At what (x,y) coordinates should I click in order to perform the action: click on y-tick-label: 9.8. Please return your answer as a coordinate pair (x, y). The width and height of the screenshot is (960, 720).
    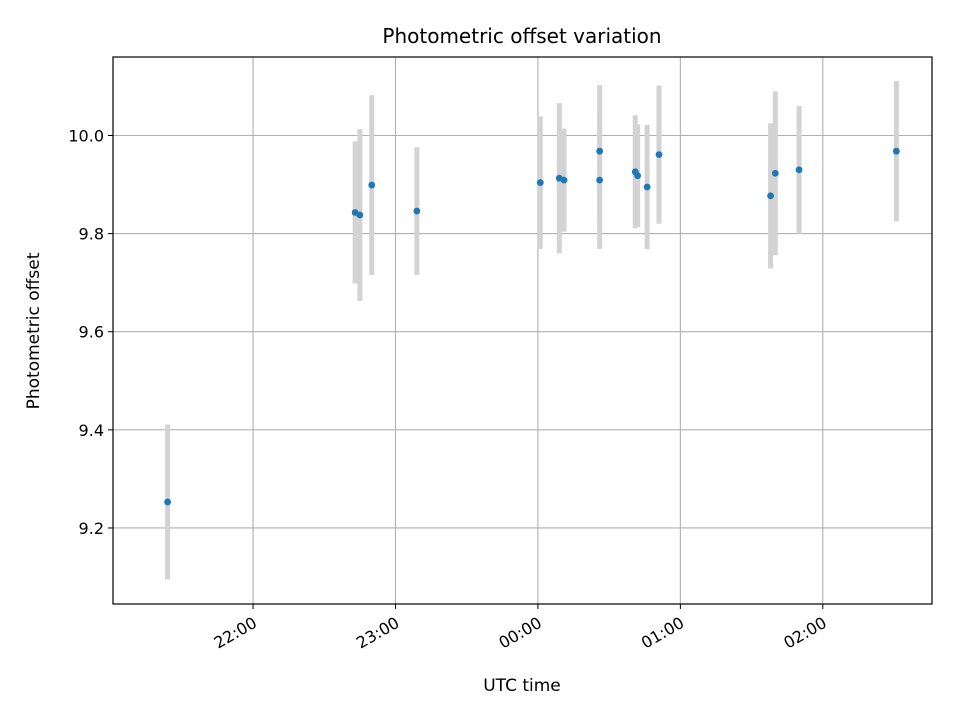
    Looking at the image, I should click on (91, 234).